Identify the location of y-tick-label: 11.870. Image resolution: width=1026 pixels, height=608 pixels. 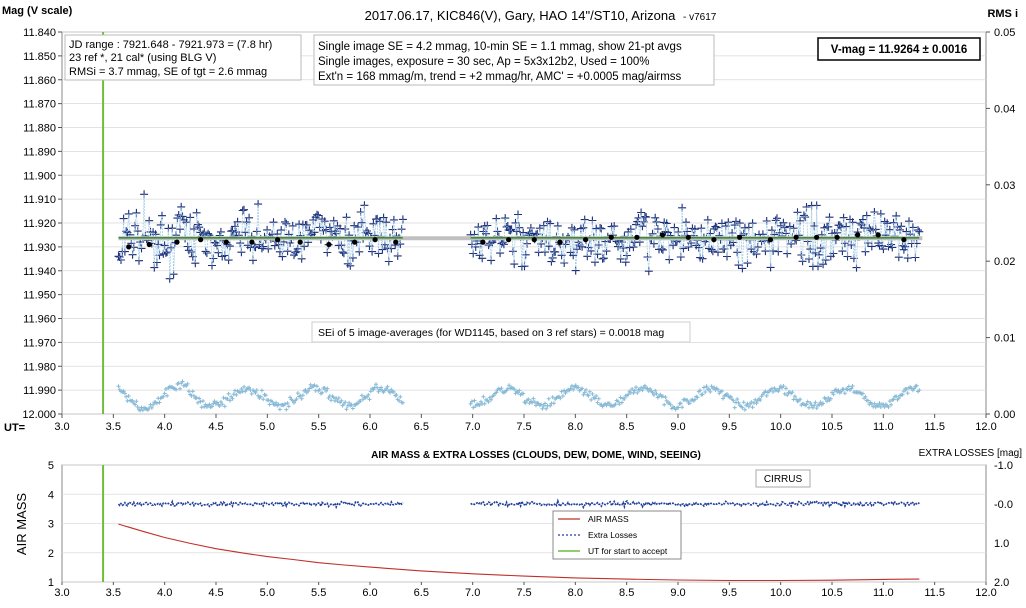
(39, 105).